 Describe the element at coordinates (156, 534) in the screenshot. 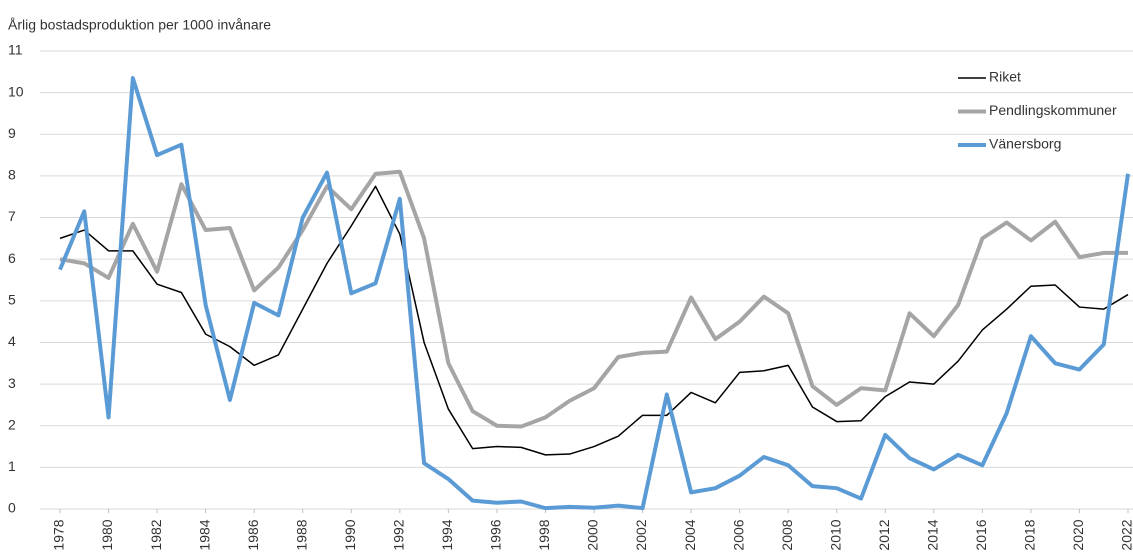

I see `x-tick-label: 1982` at that location.